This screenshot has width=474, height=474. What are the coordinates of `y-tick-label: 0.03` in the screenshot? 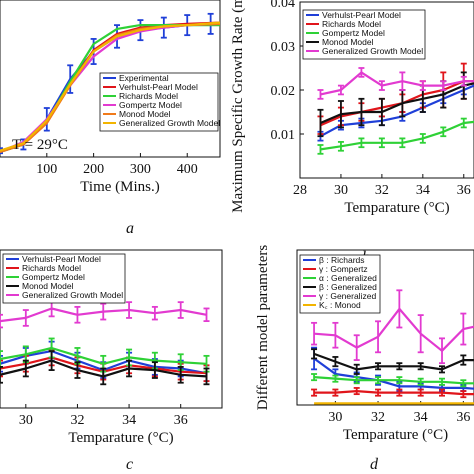 It's located at (283, 47).